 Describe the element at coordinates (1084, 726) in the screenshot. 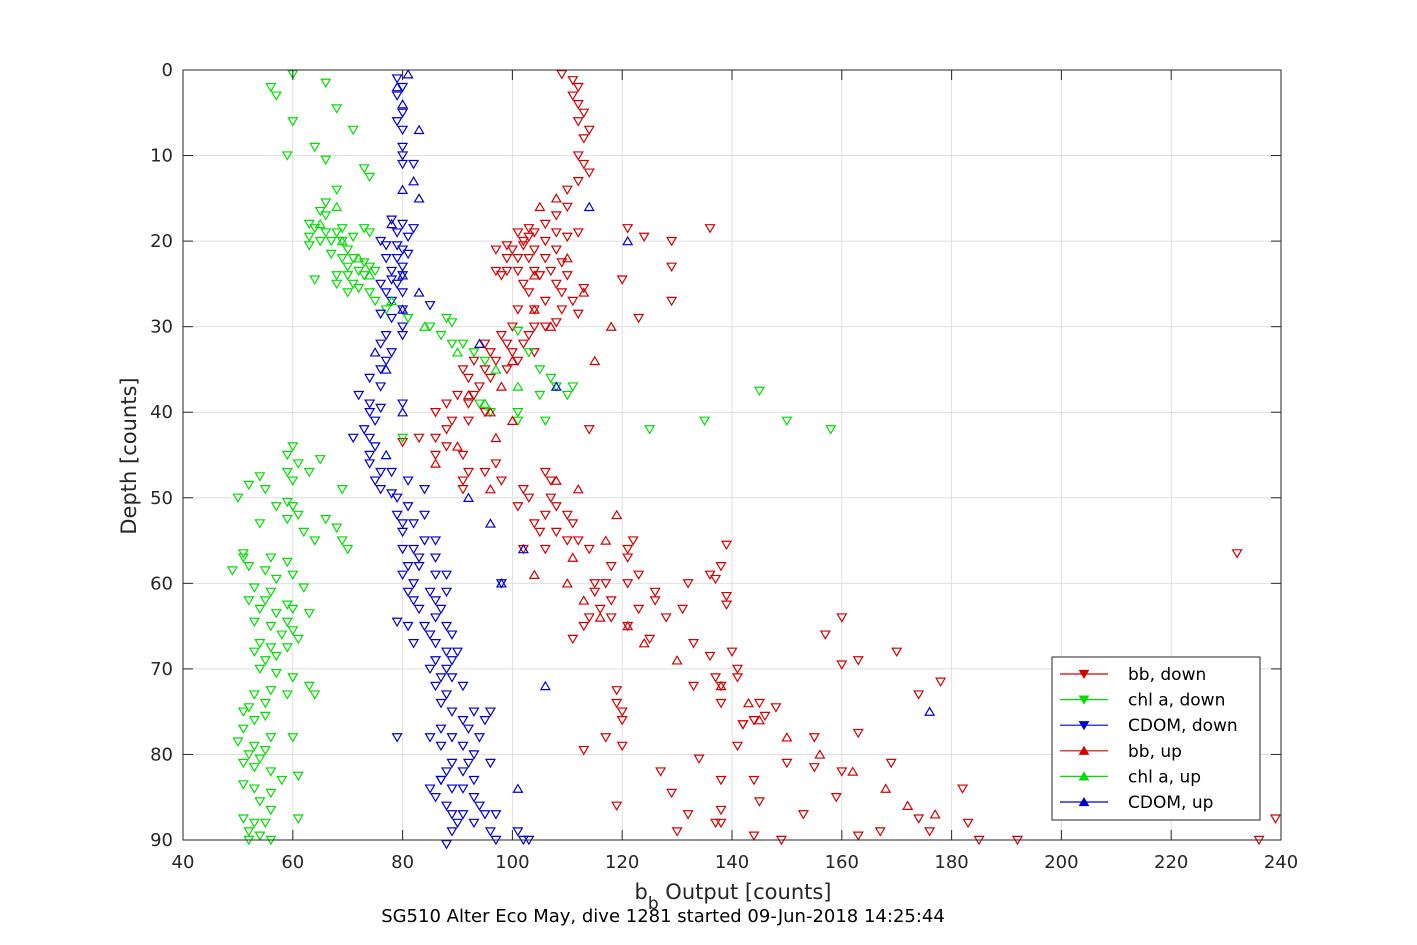

I see `legend-marker` at that location.